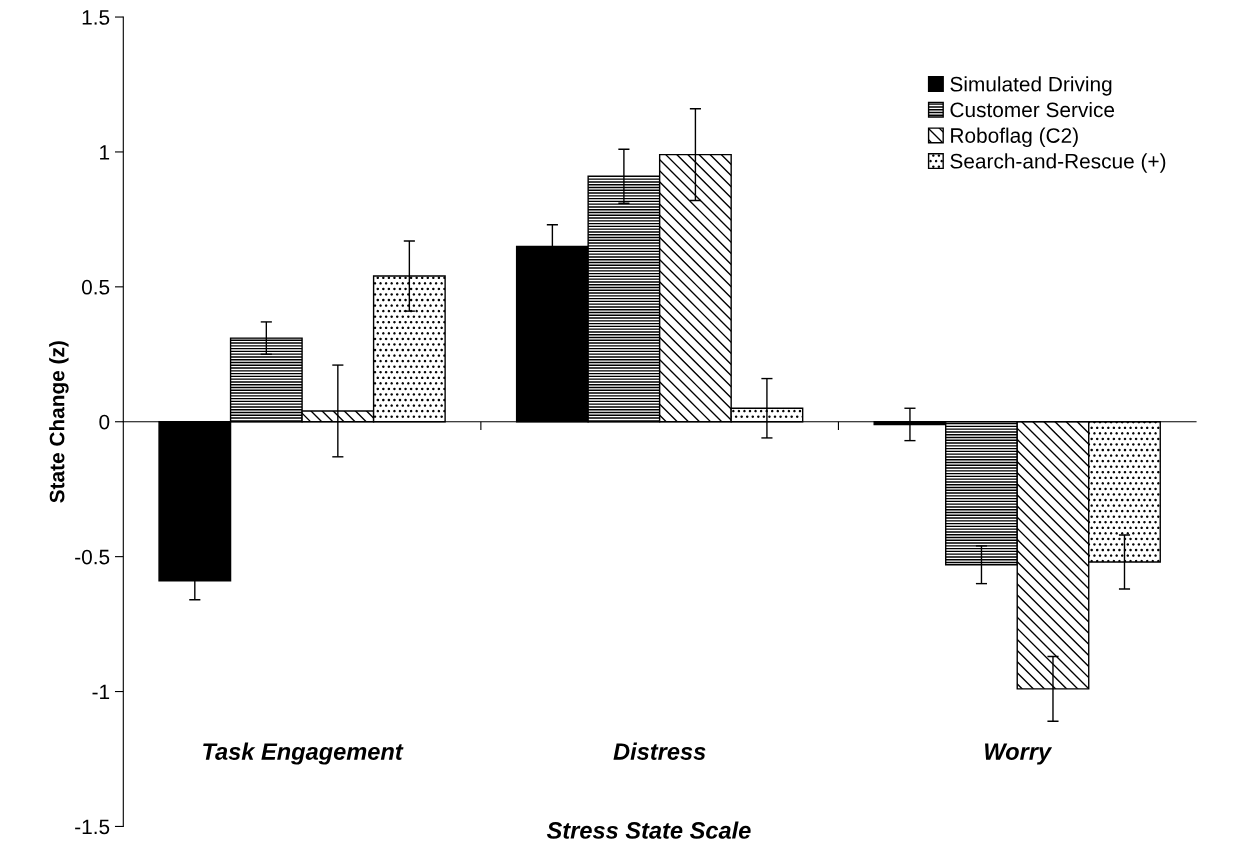  Describe the element at coordinates (95, 287) in the screenshot. I see `y-tick-label: 0.5` at that location.